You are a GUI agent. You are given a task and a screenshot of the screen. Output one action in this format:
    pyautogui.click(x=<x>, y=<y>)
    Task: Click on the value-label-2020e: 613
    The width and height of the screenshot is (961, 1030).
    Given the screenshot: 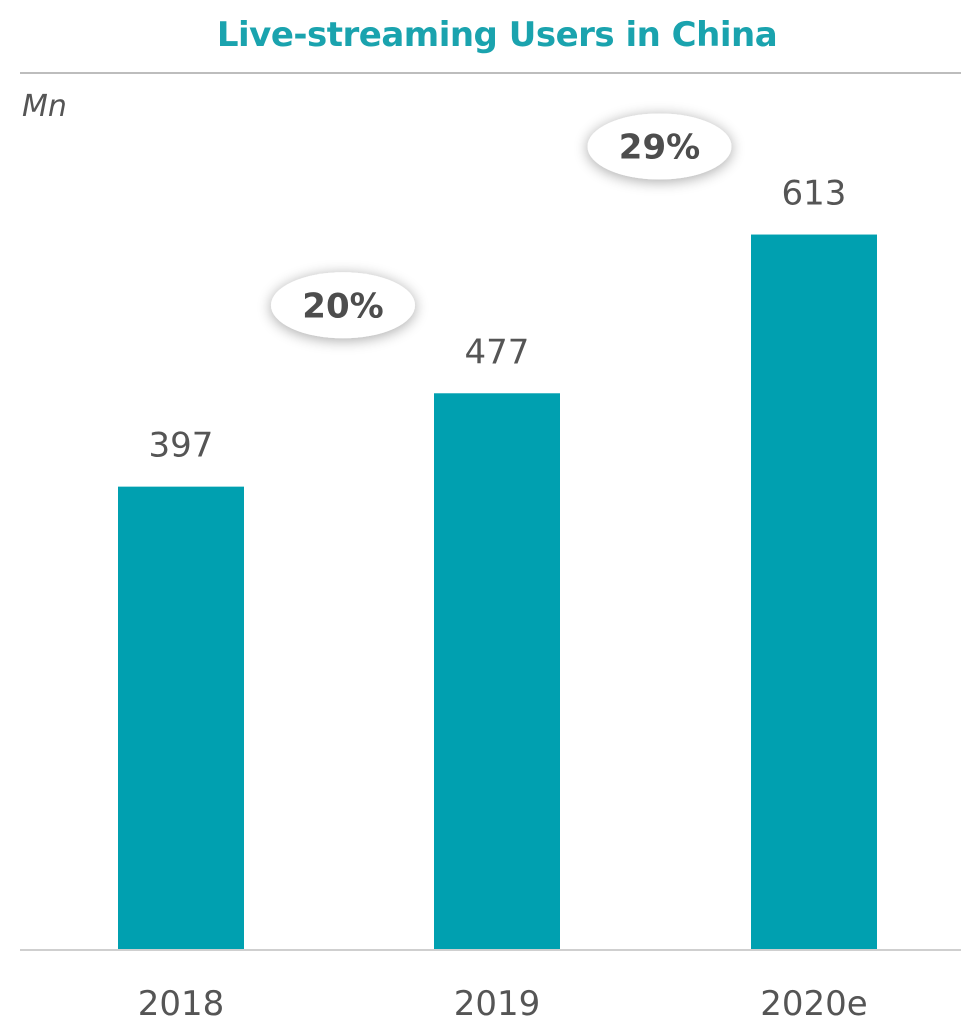 What is the action you would take?
    pyautogui.click(x=814, y=194)
    